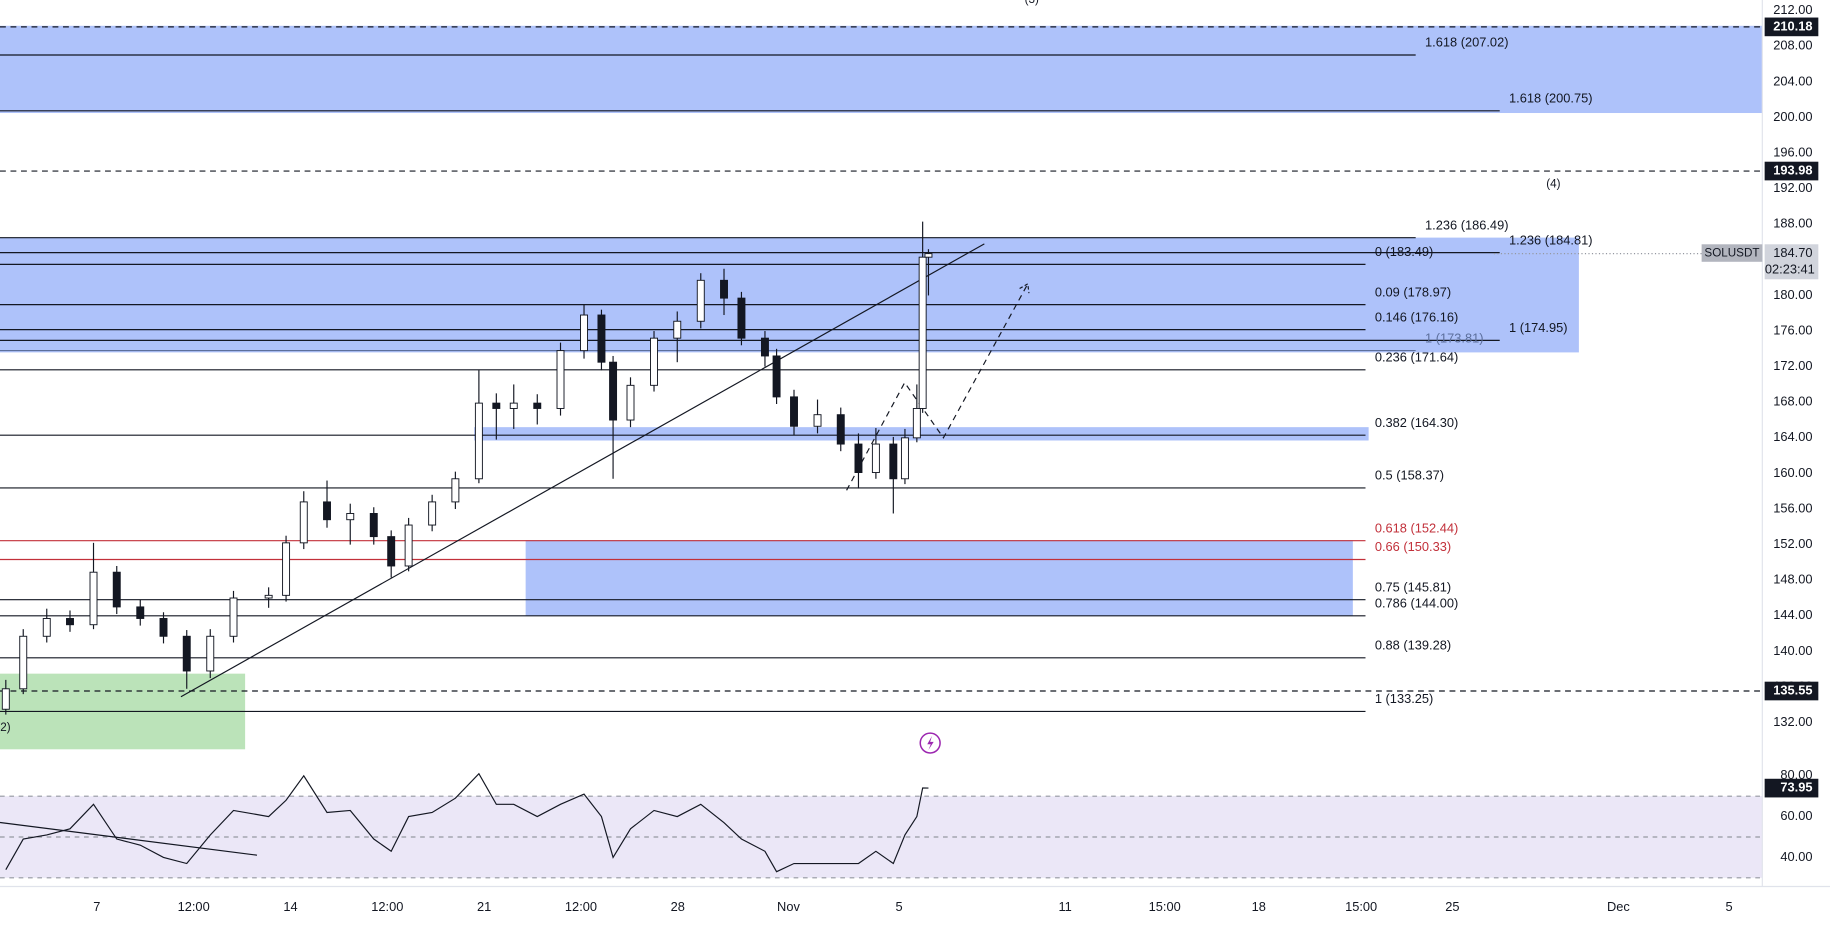 The height and width of the screenshot is (925, 1830). What do you see at coordinates (1553, 183) in the screenshot?
I see `wave-label: (4)` at bounding box center [1553, 183].